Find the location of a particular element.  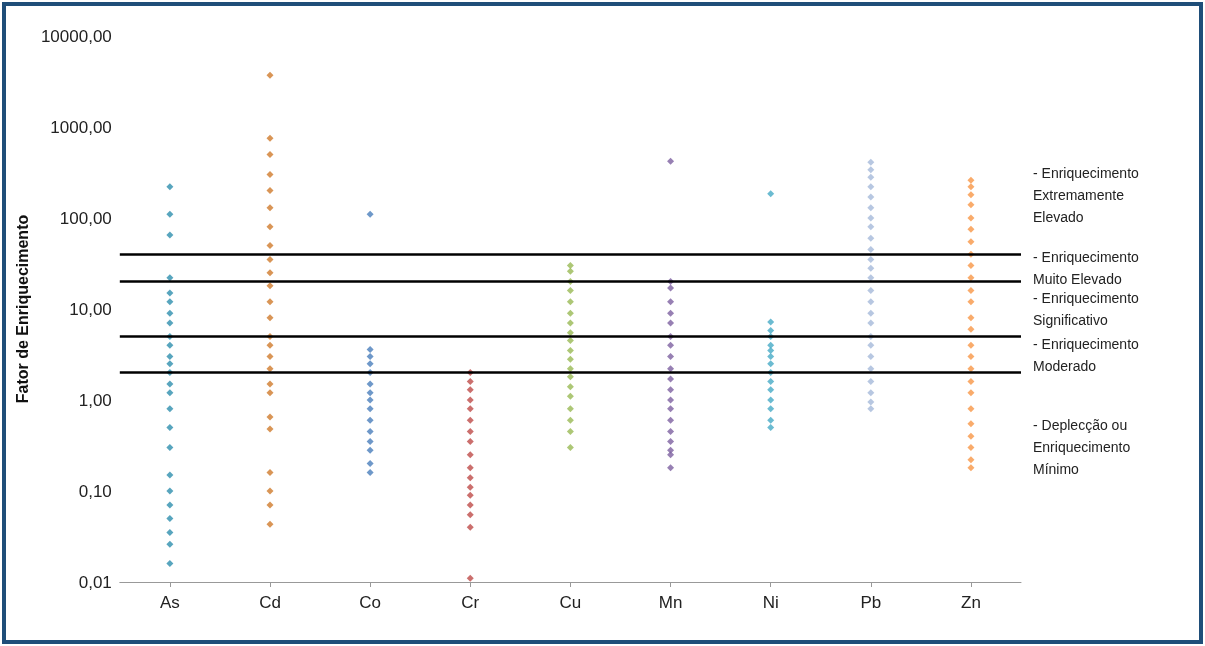

x-tick-label: As is located at coordinates (169, 602).